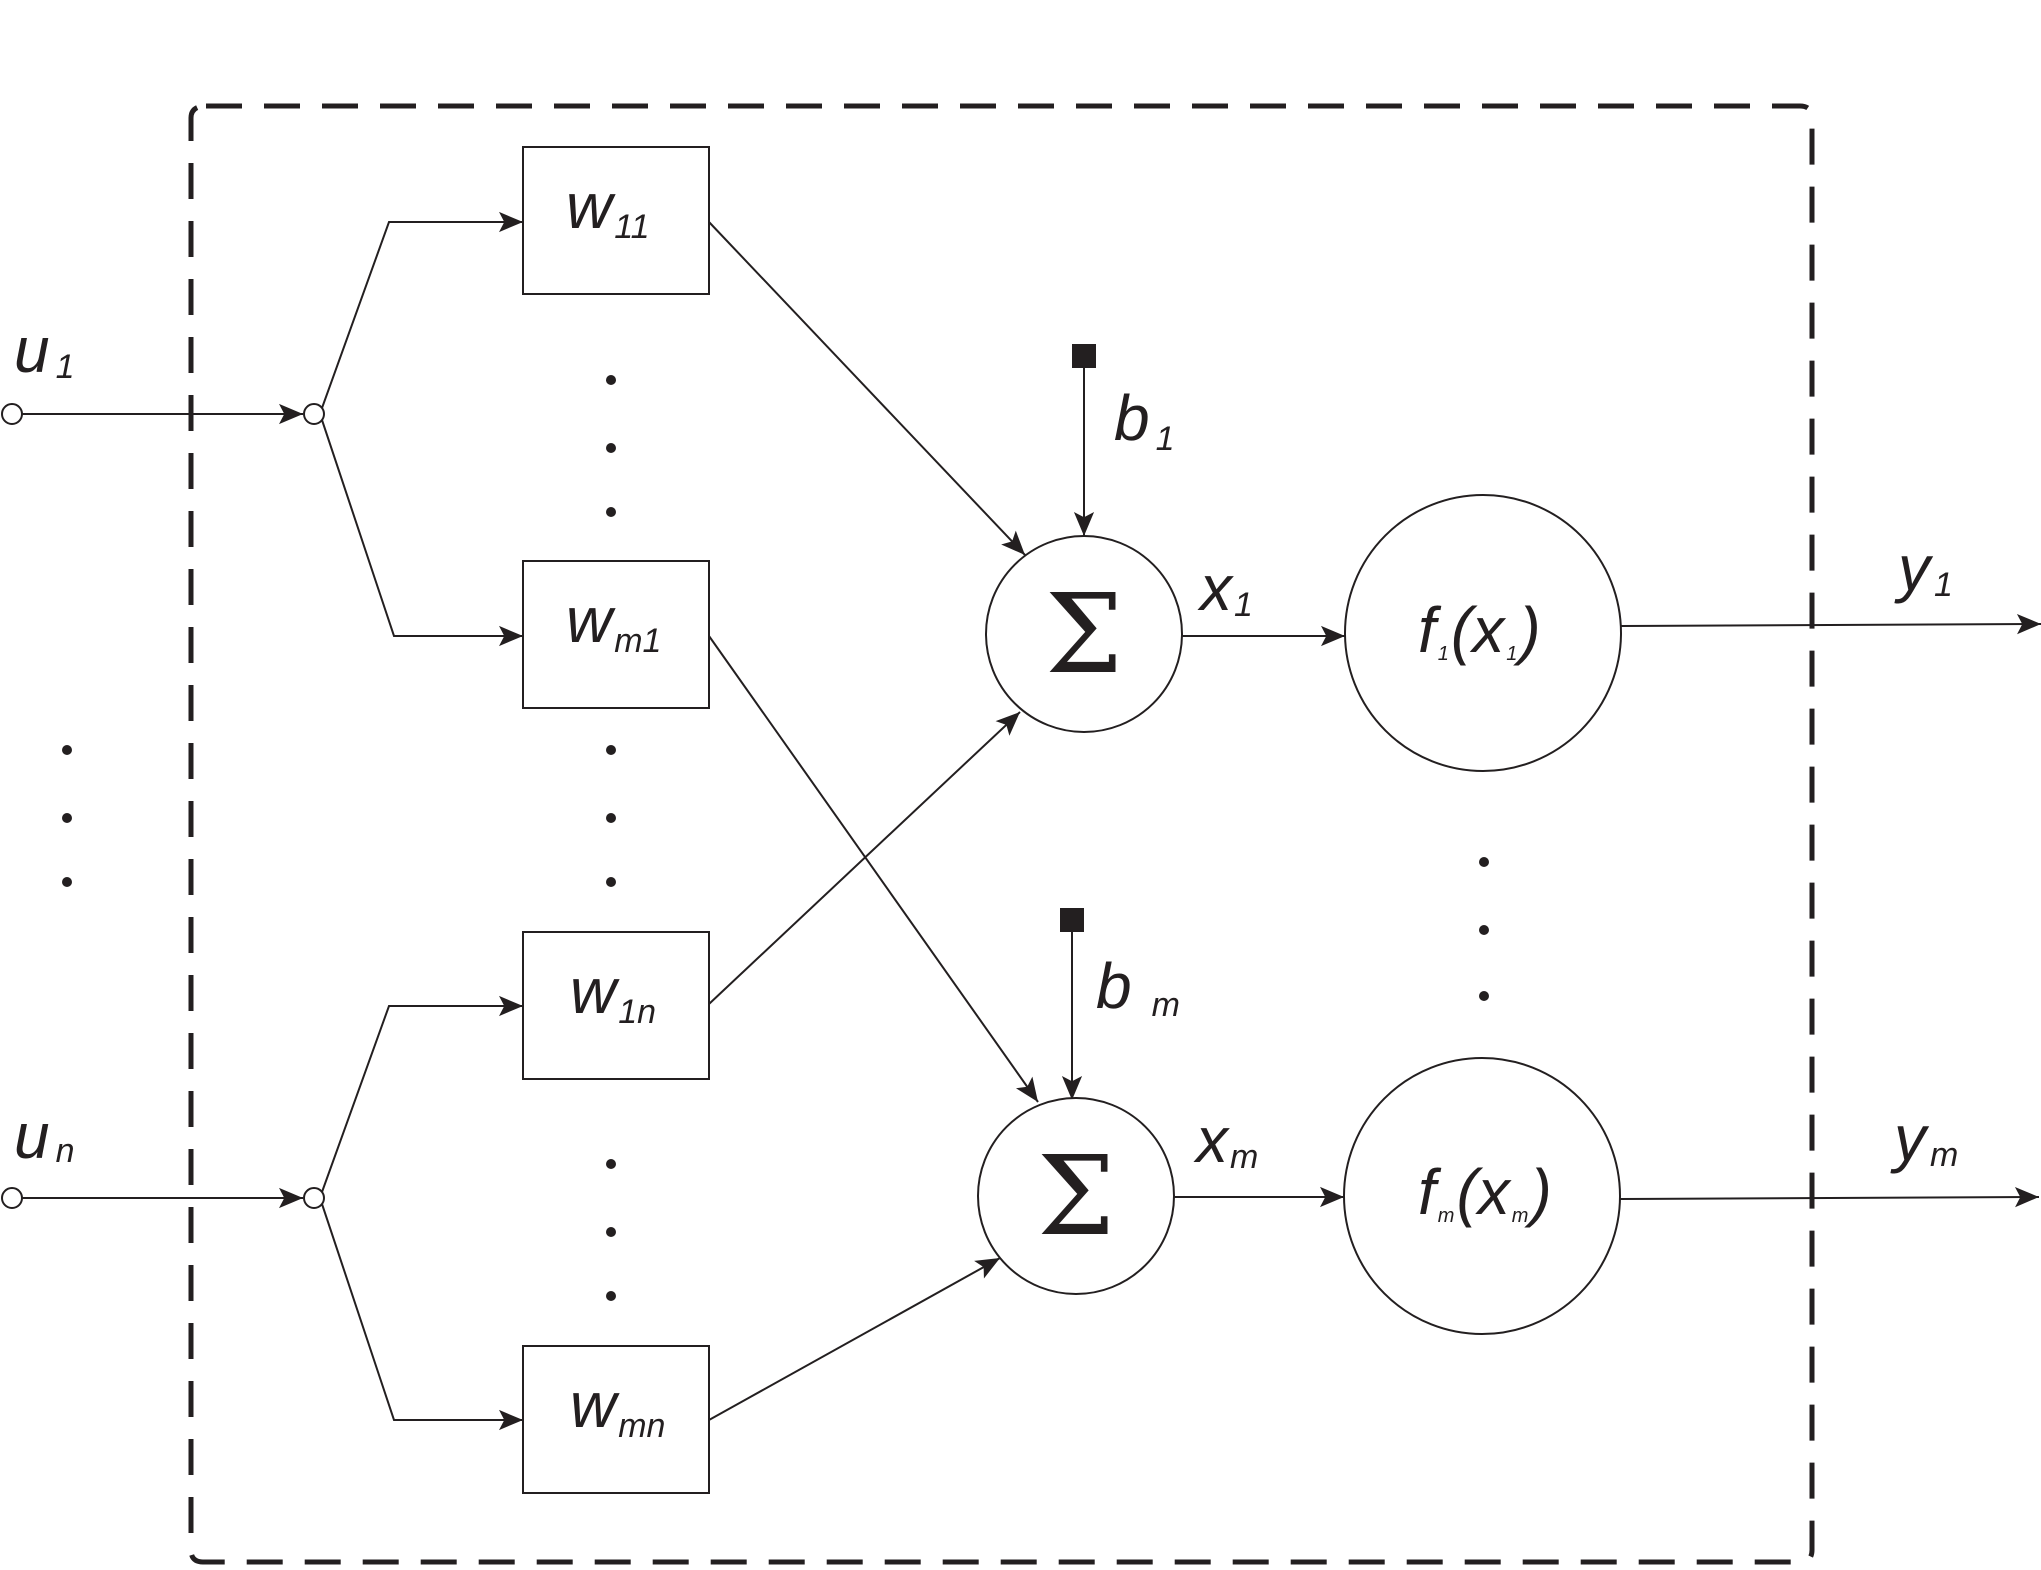 This screenshot has width=2041, height=1570. Describe the element at coordinates (613, 993) in the screenshot. I see `label-w1n: w1n` at that location.